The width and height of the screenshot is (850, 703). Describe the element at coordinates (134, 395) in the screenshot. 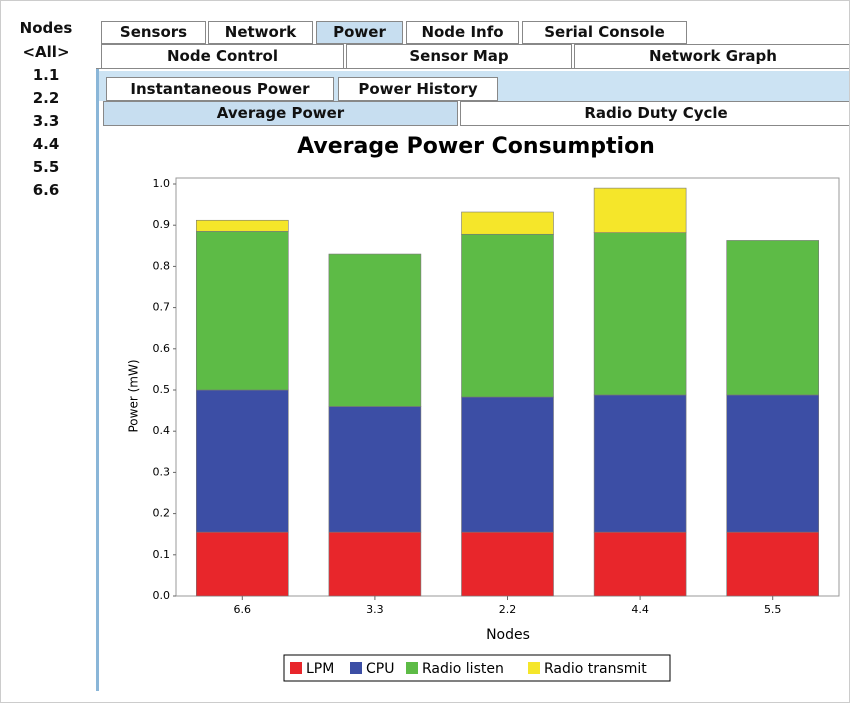

I see `y-axis-label: Power (mW)` at that location.